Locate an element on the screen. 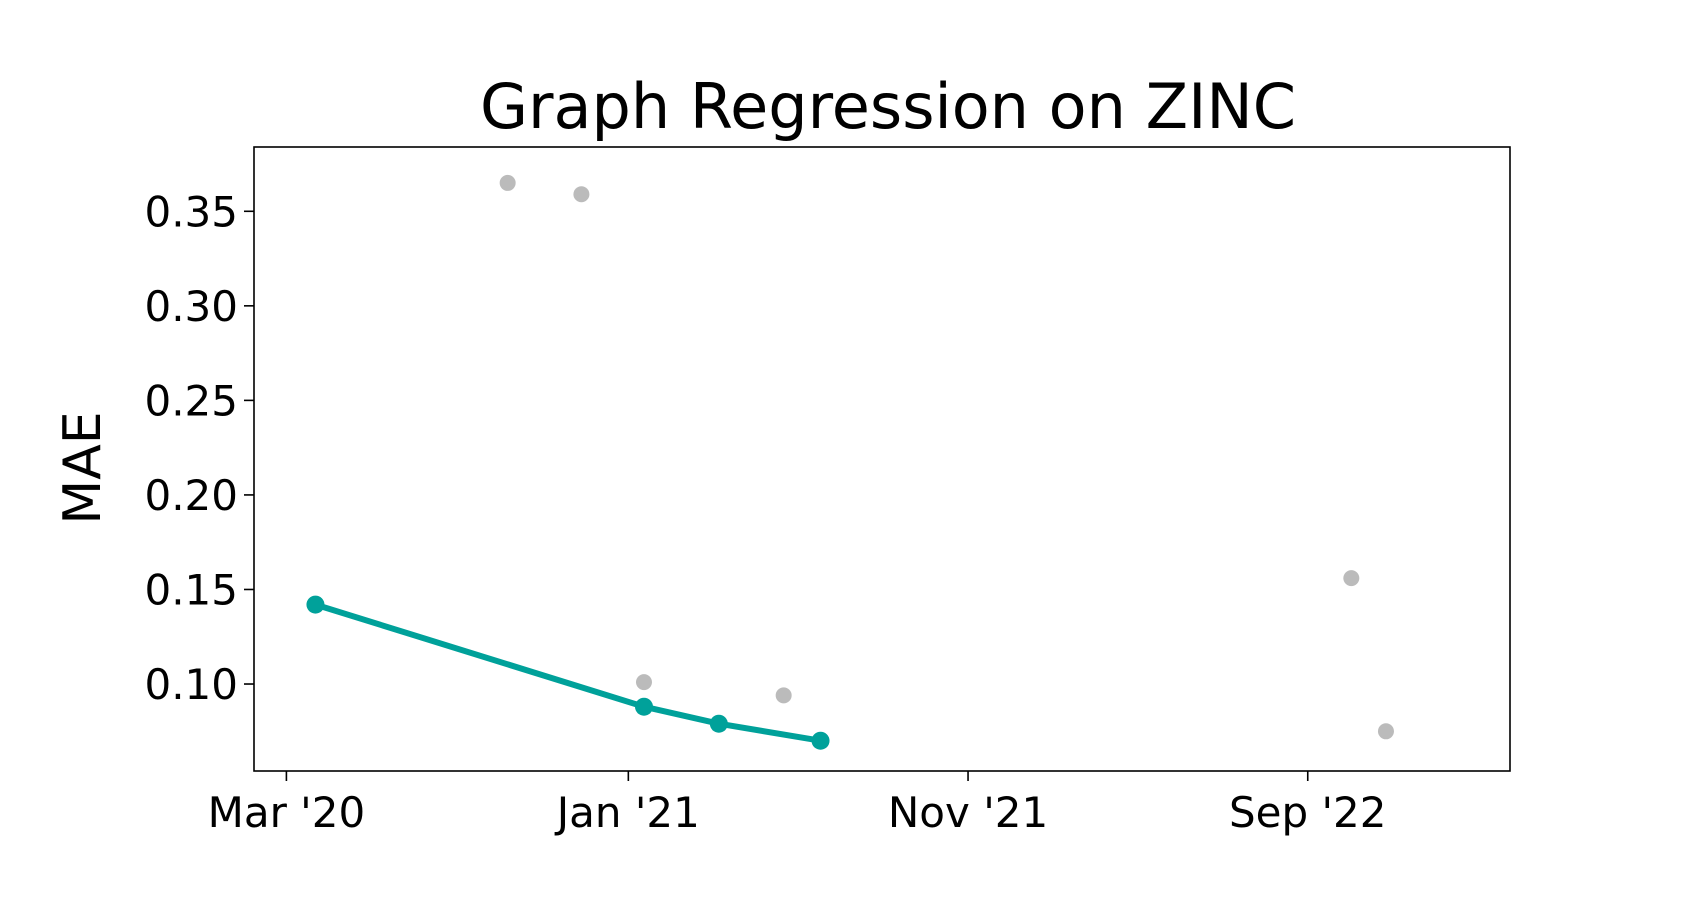  chart-title: Graph Regression on ZINC is located at coordinates (888, 106).